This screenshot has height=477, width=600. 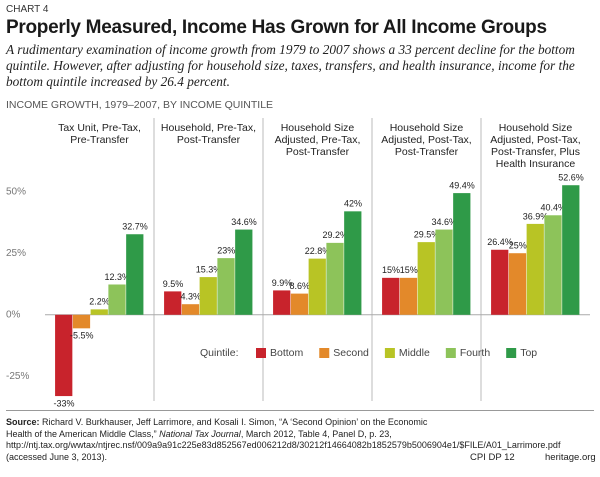 What do you see at coordinates (63, 403) in the screenshot?
I see `value-label: -33%` at bounding box center [63, 403].